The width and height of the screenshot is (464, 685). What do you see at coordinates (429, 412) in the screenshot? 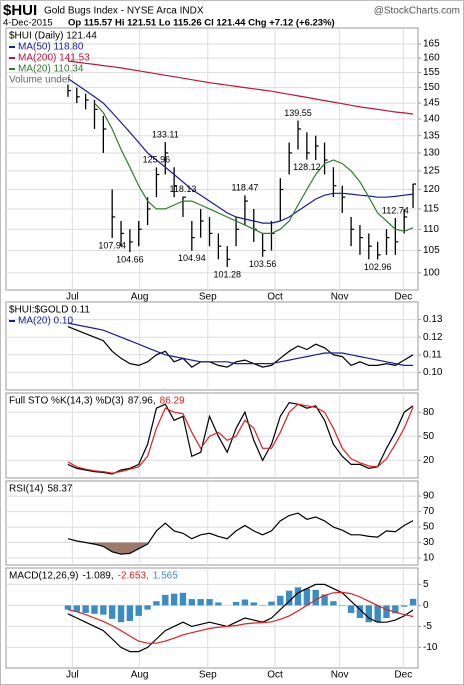
I see `y-tick-label: 80` at bounding box center [429, 412].